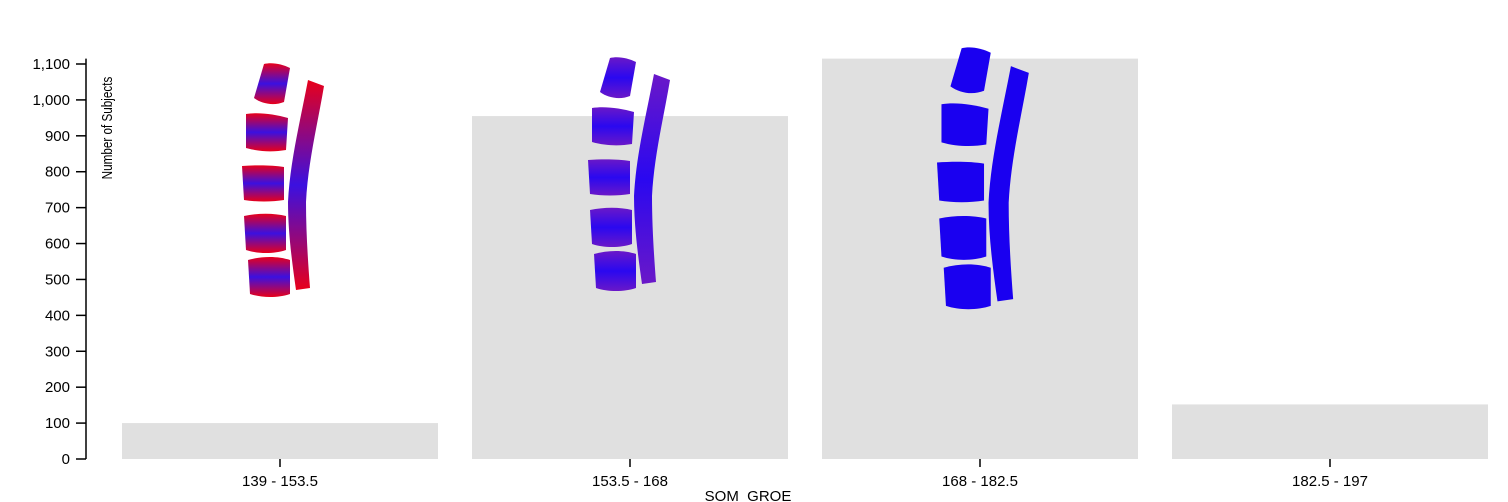  What do you see at coordinates (51, 100) in the screenshot?
I see `y-tick-label: 1,000` at bounding box center [51, 100].